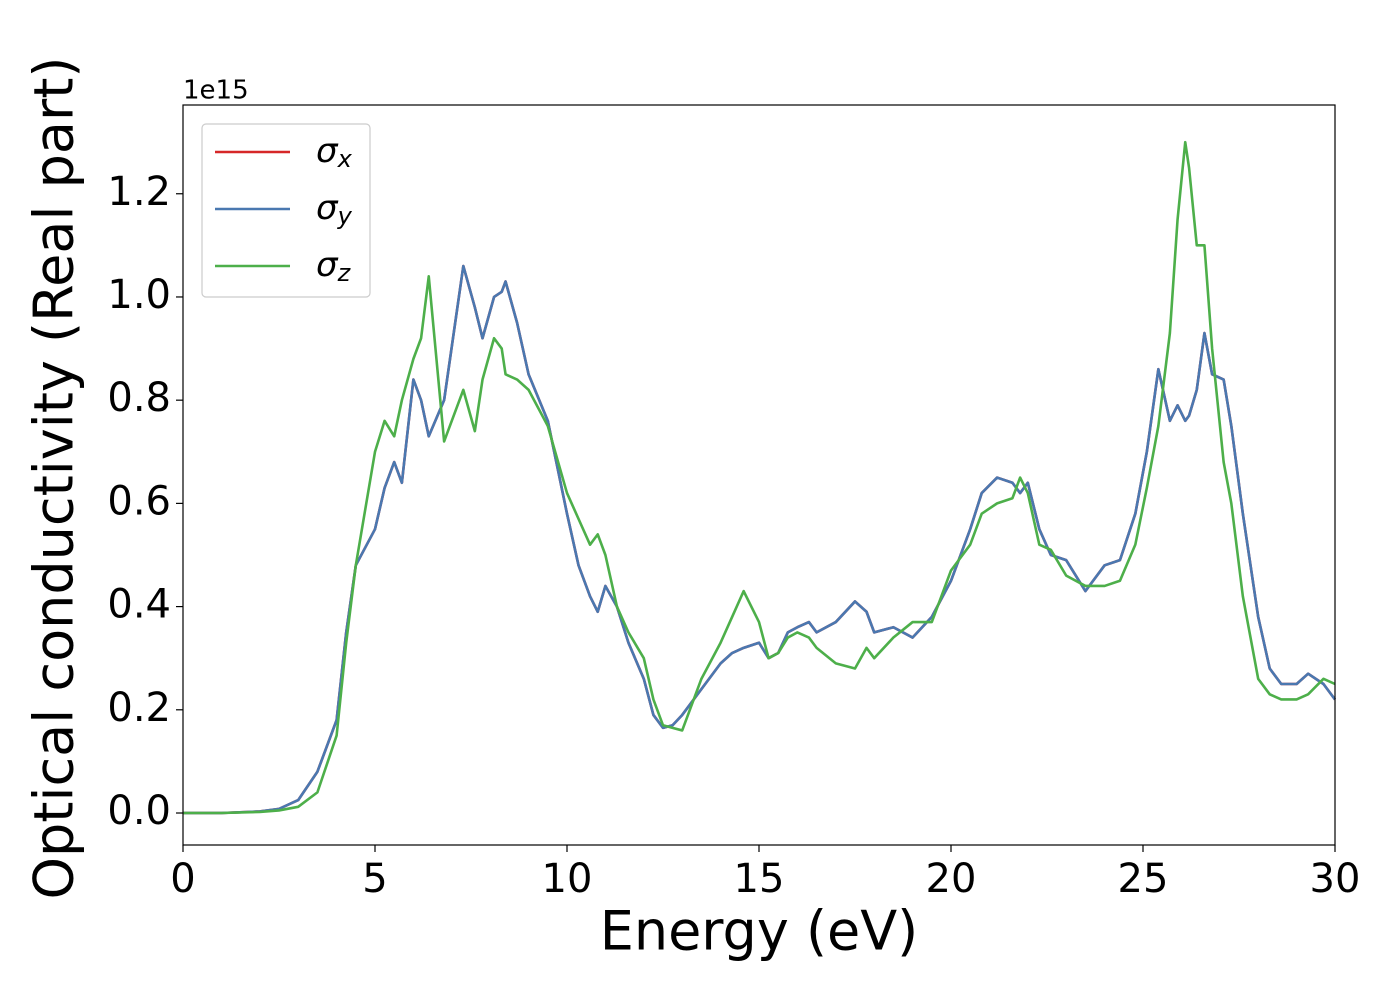  What do you see at coordinates (567, 879) in the screenshot?
I see `x-tick-label: 10` at bounding box center [567, 879].